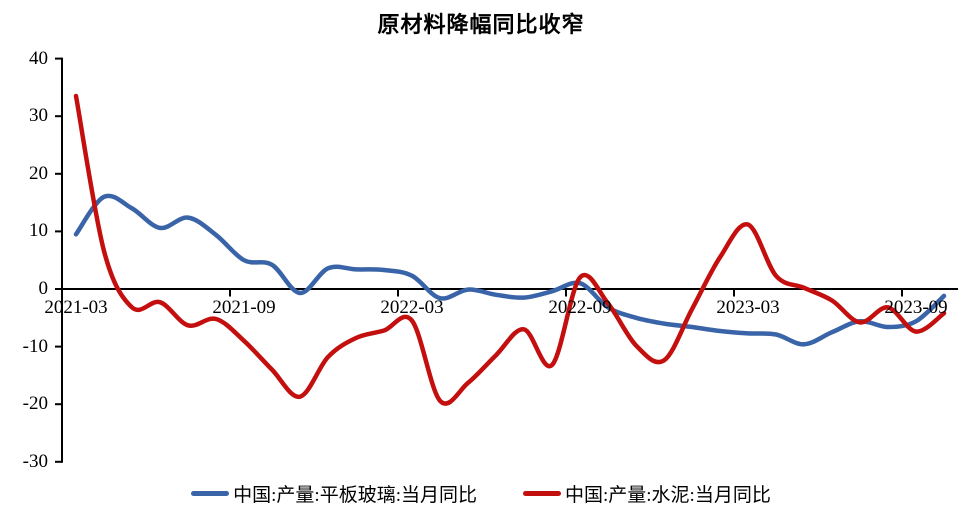  What do you see at coordinates (35, 346) in the screenshot?
I see `y-axis-label: -10` at bounding box center [35, 346].